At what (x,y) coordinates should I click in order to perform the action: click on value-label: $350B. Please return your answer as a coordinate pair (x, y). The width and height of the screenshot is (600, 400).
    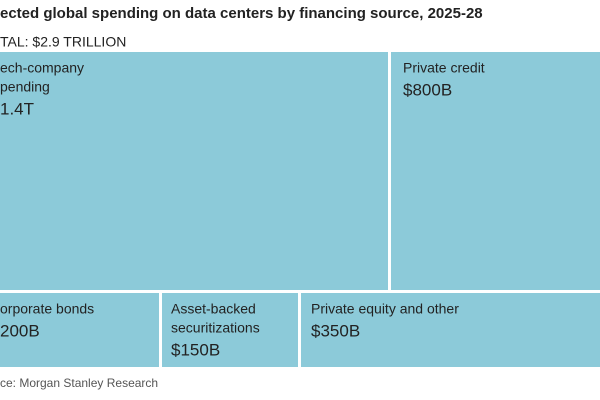
    Looking at the image, I should click on (335, 330).